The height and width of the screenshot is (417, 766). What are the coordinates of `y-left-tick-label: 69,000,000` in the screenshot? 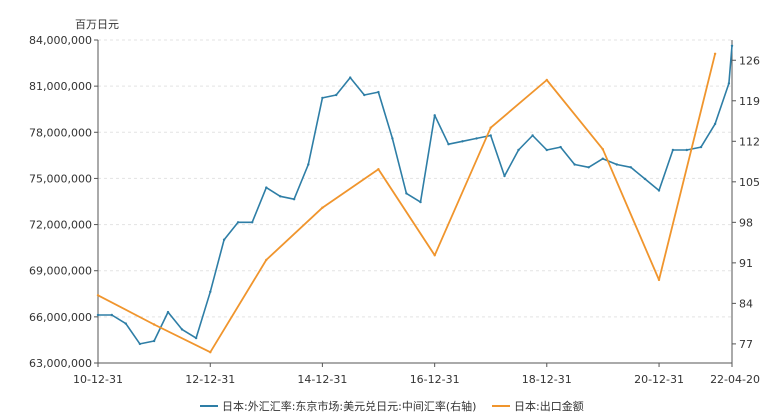 It's located at (60, 271).